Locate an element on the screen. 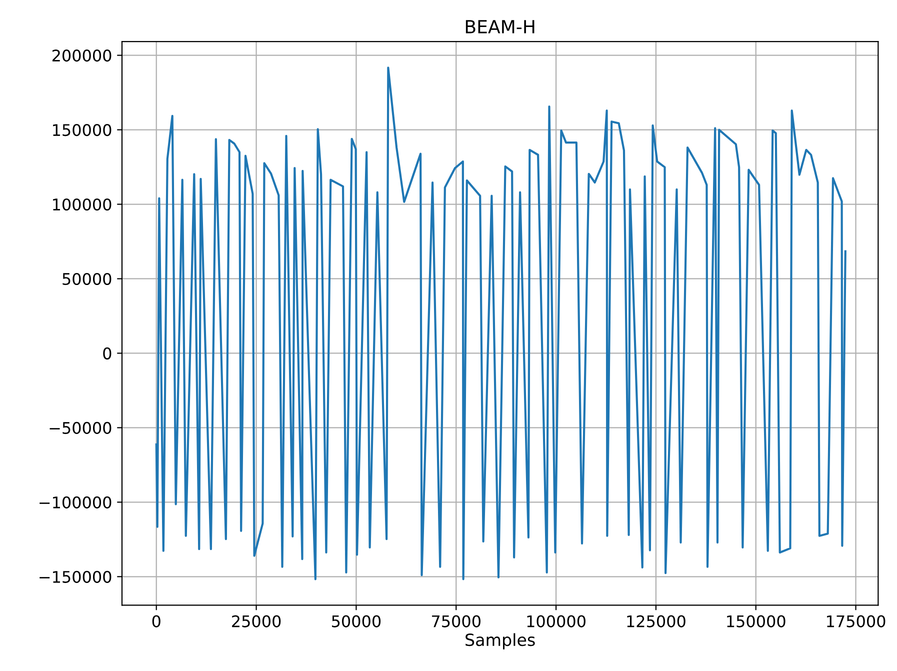 The width and height of the screenshot is (897, 671). x-tick-label: 75000 is located at coordinates (456, 621).